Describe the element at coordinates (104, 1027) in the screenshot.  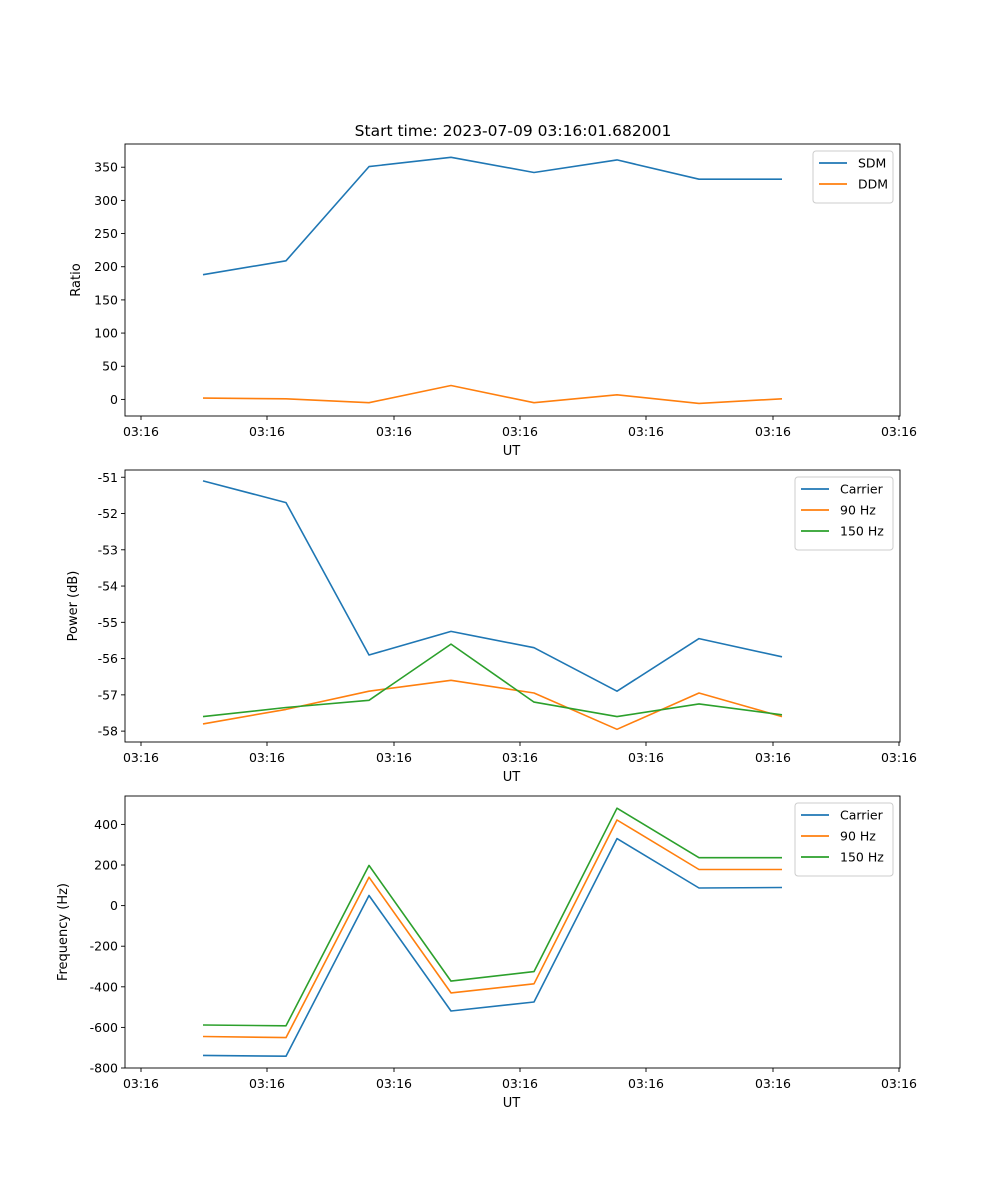
I see `y-tick-label: -600` at that location.